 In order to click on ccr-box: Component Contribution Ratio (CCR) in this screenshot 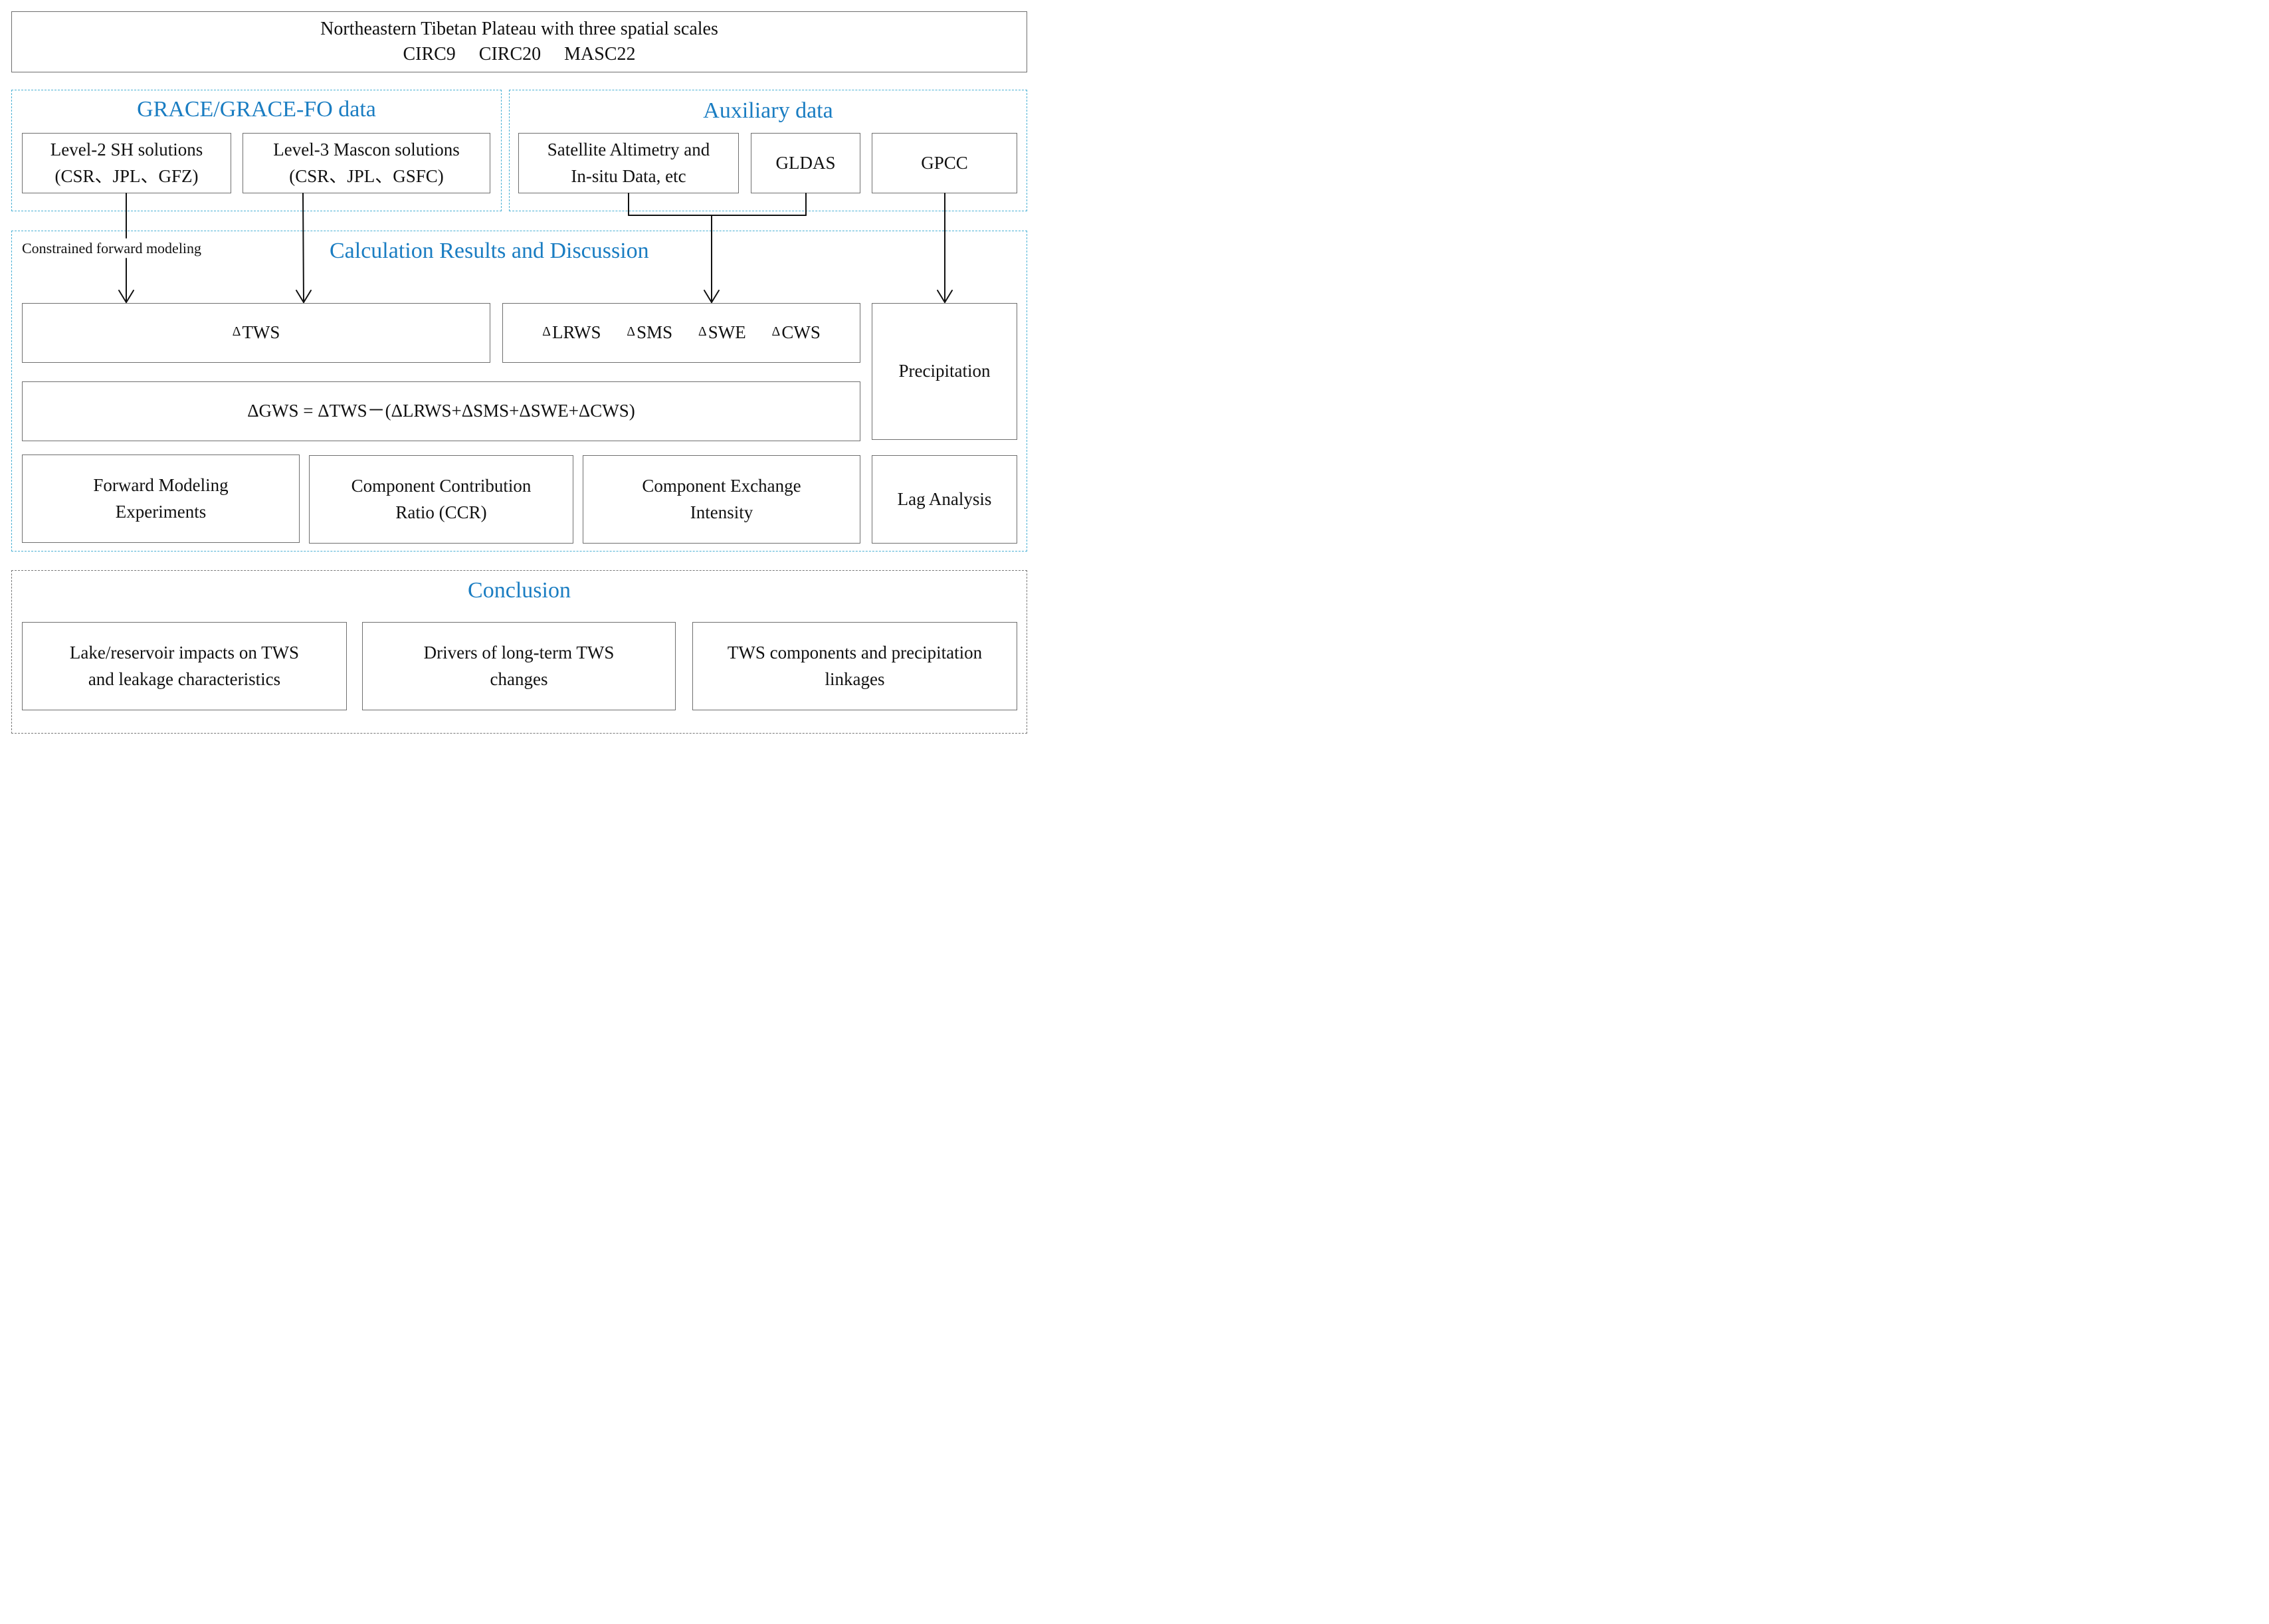, I will do `click(441, 499)`.